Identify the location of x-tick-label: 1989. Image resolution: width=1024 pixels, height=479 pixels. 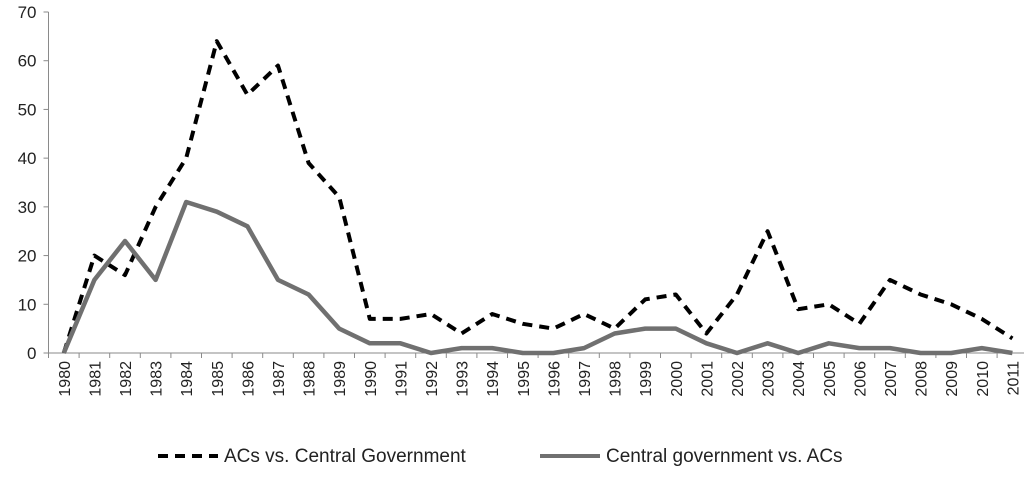
(340, 379).